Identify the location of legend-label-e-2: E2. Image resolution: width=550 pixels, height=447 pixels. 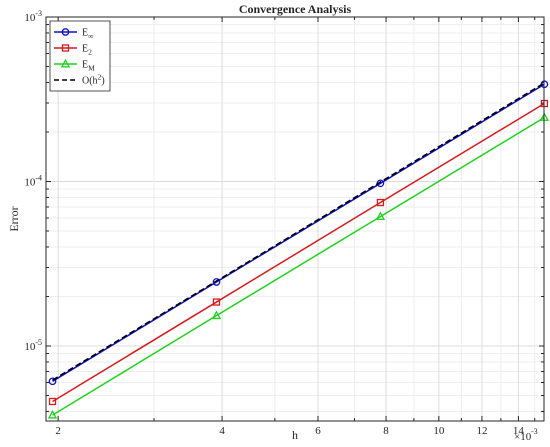
(87, 50).